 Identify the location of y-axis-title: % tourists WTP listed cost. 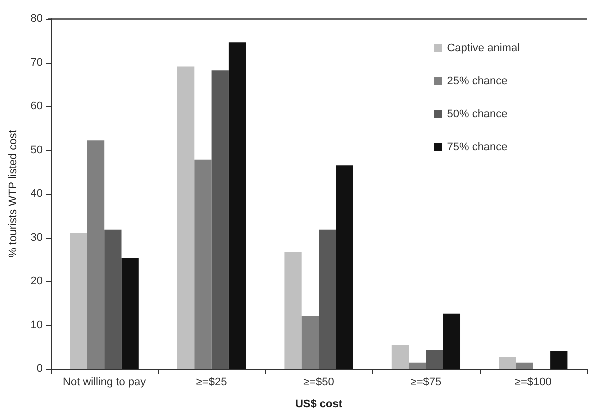
(14, 194).